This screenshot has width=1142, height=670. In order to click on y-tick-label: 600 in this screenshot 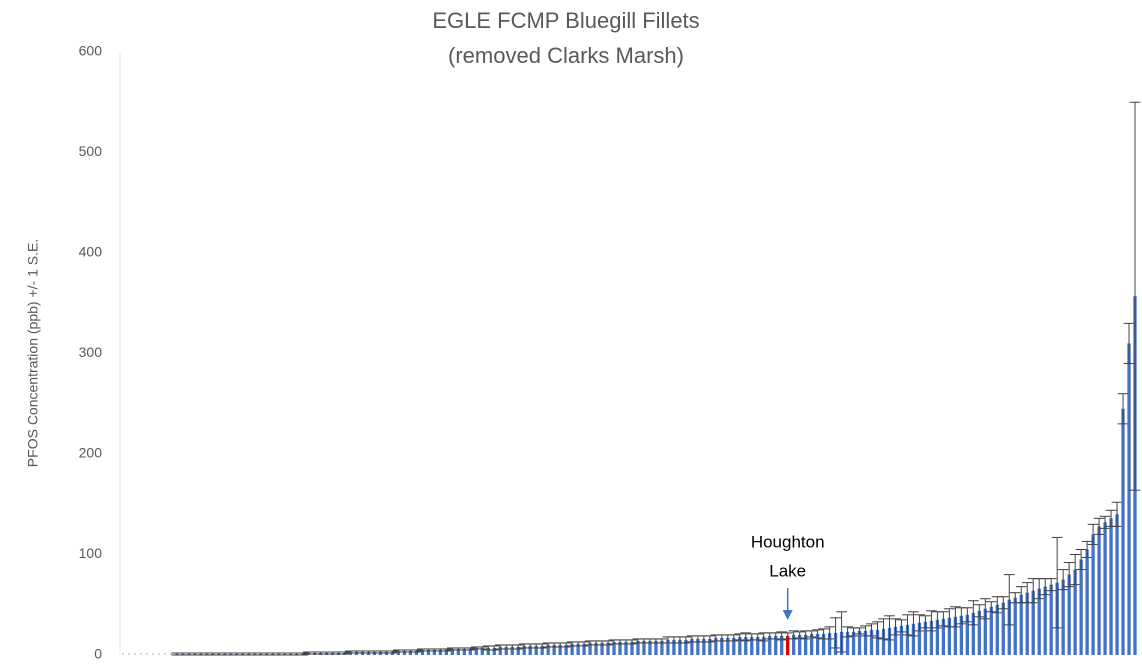, I will do `click(91, 51)`.